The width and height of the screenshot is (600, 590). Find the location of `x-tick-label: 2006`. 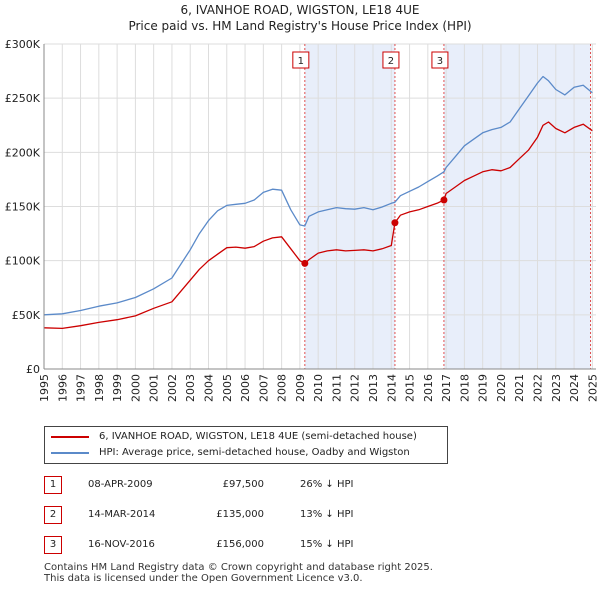

x-tick-label: 2006 is located at coordinates (245, 388).